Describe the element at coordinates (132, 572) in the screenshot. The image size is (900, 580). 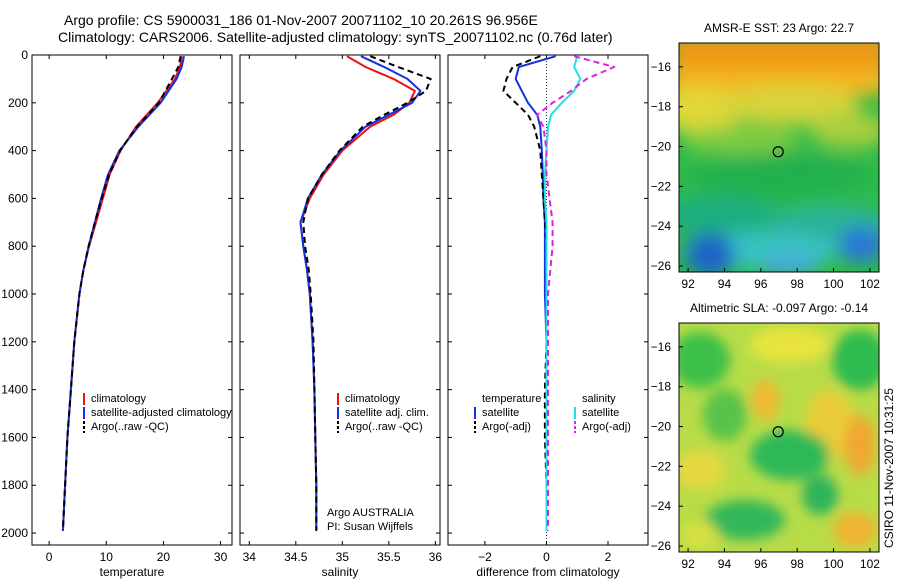
I see `x-axis-label: temperature` at that location.